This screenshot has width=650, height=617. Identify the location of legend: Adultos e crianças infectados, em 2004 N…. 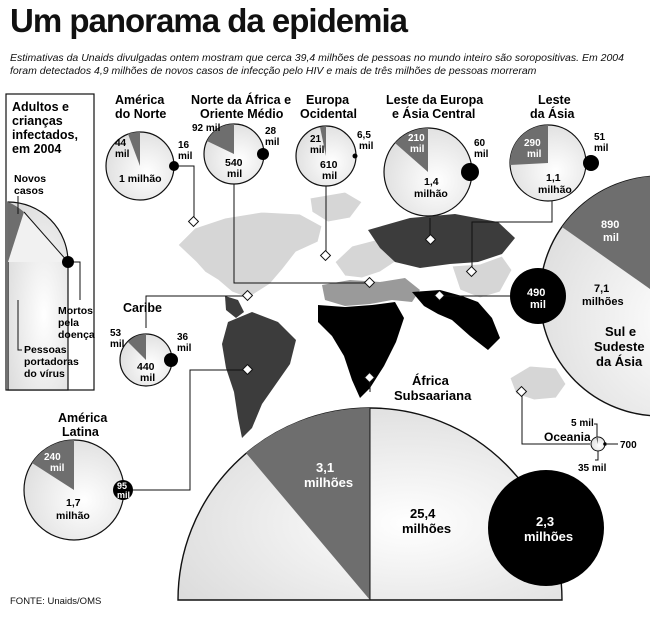
(50, 242).